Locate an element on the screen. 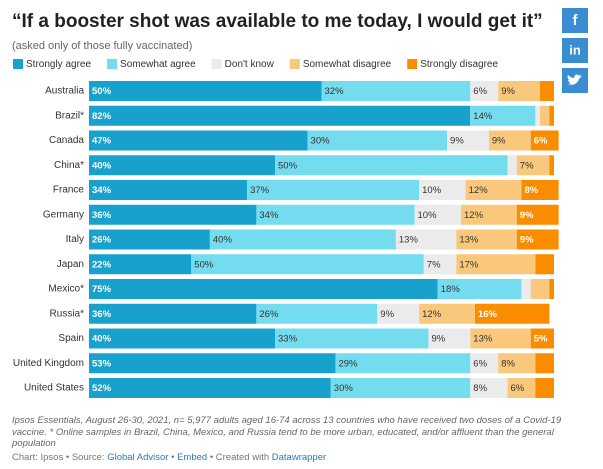 Image resolution: width=603 pixels, height=469 pixels. credit-link: Datawrapper is located at coordinates (299, 457).